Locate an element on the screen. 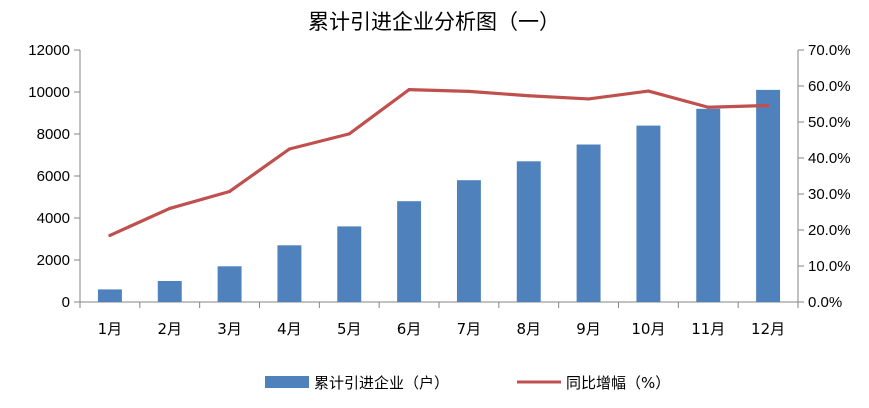 The width and height of the screenshot is (869, 408). x-tick-label: 6月 is located at coordinates (409, 329).